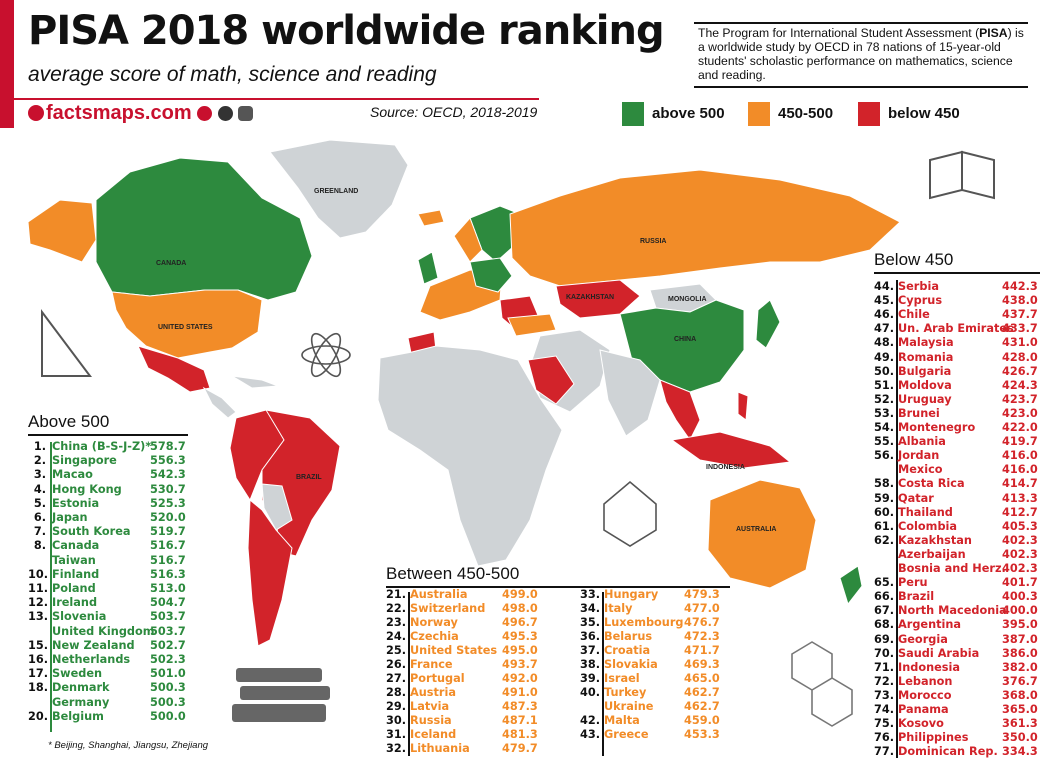 The width and height of the screenshot is (1048, 766). What do you see at coordinates (925, 371) in the screenshot?
I see `country-name: Bulgaria` at bounding box center [925, 371].